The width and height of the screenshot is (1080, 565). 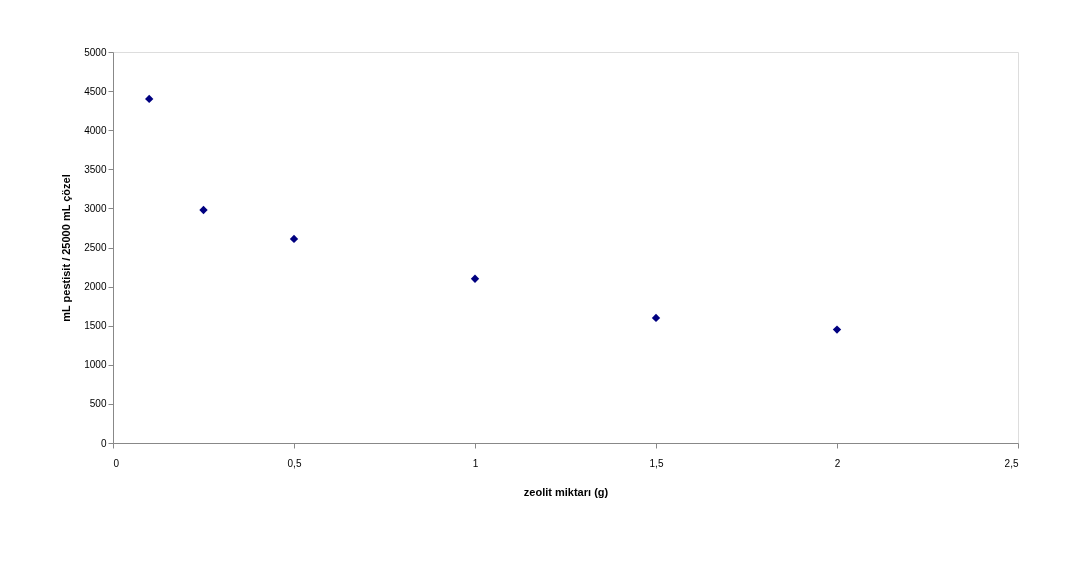 What do you see at coordinates (95, 52) in the screenshot?
I see `y-tick-label: 5000` at bounding box center [95, 52].